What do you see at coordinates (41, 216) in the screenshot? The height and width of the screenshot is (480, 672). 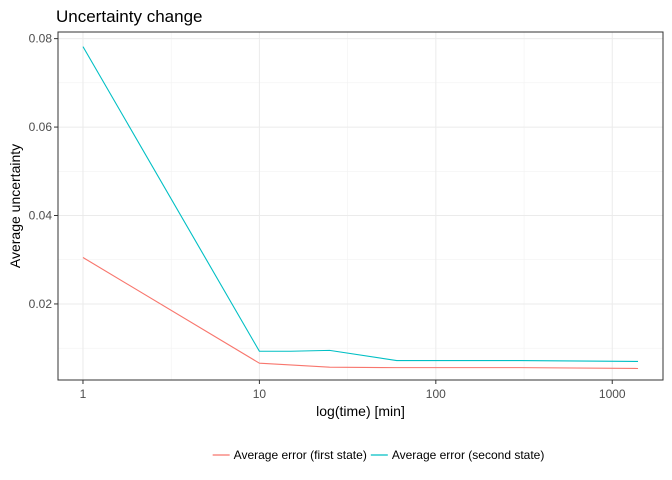 I see `y-tick-label: 0.04` at bounding box center [41, 216].